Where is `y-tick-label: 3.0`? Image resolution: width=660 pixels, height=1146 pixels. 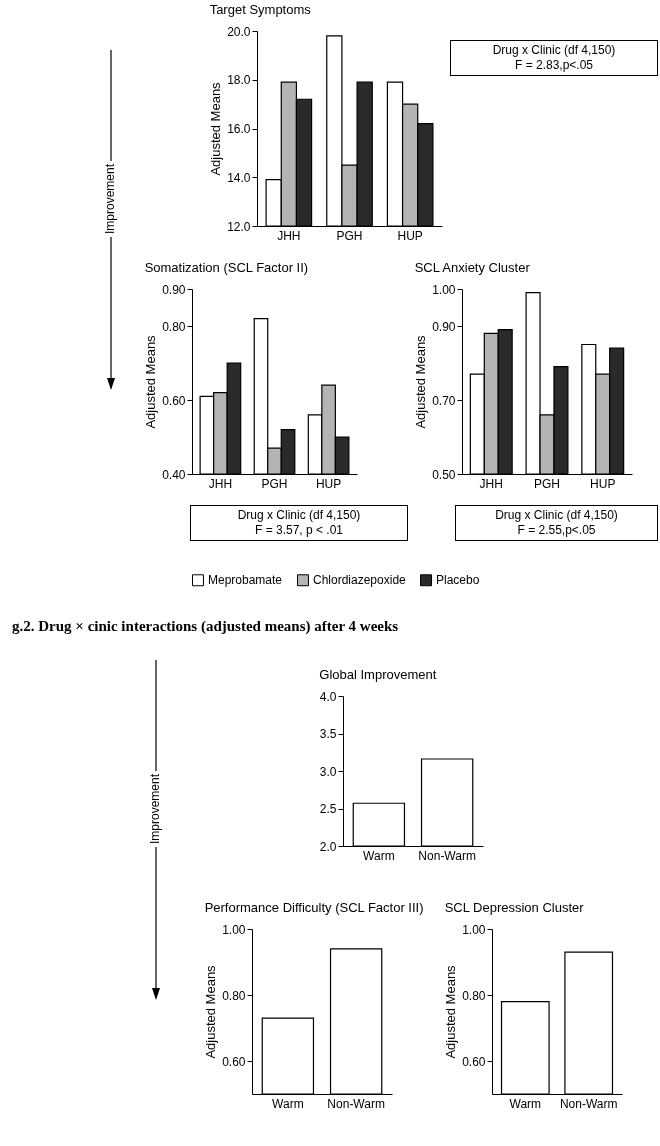 y-tick-label: 3.0 is located at coordinates (328, 771).